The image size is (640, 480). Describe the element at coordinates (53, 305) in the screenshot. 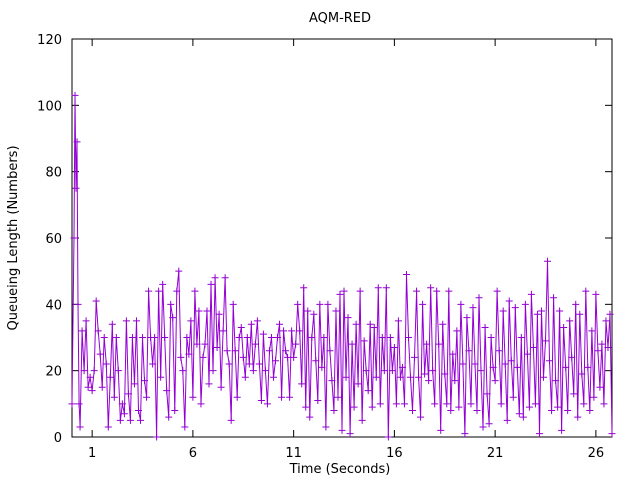

I see `y-tick-label: 40` at that location.